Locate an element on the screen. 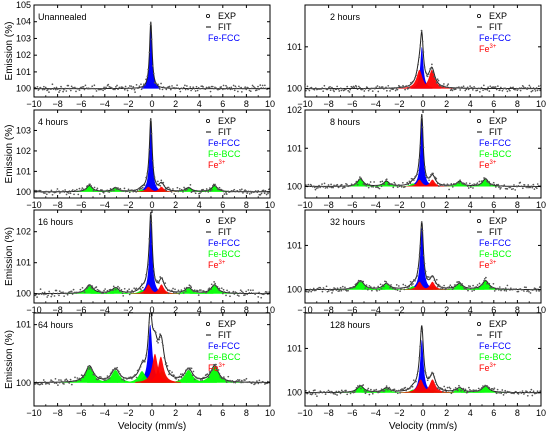 The height and width of the screenshot is (431, 550). x-tick-label: −6 is located at coordinates (352, 205).